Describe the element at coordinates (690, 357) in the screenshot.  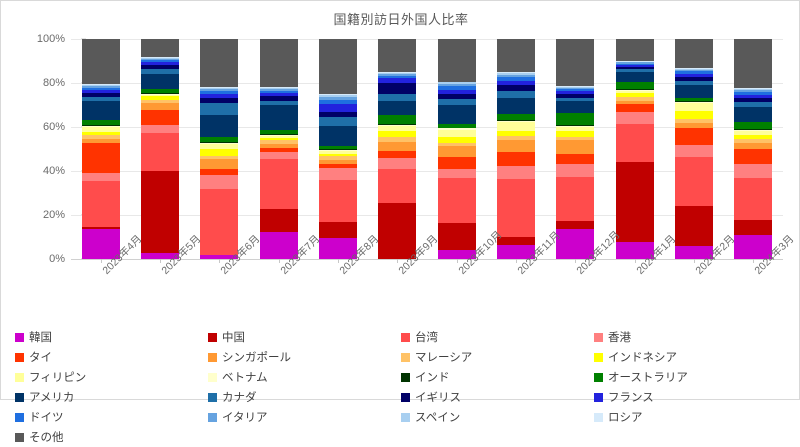
I see `legend-item: インドネシア` at that location.